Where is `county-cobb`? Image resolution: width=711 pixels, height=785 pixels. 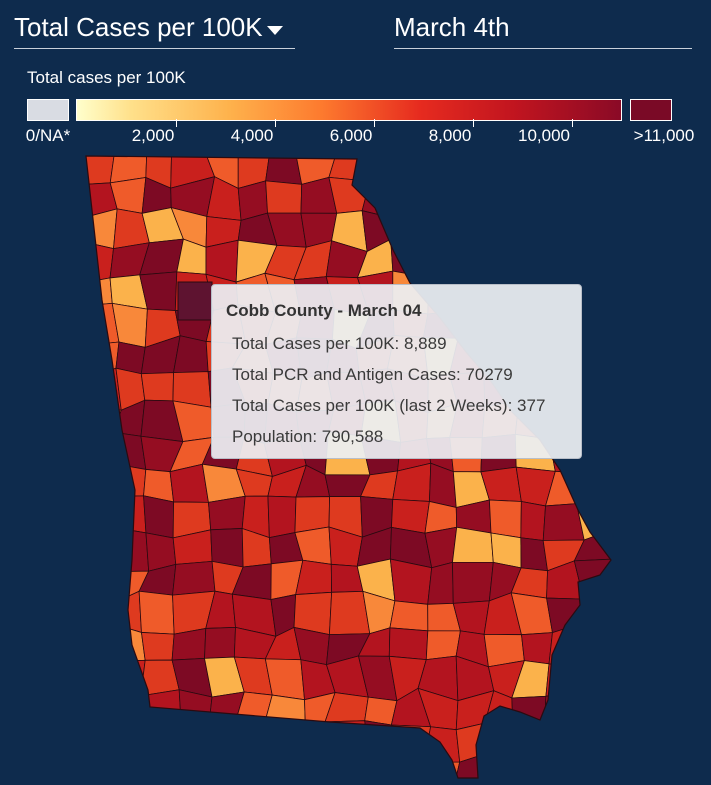 county-cobb is located at coordinates (195, 301).